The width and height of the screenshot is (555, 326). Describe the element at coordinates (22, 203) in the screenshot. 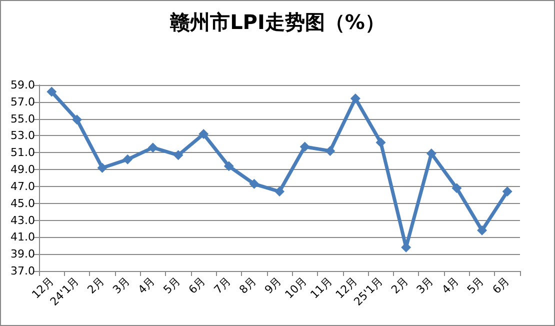

I see `y-tick-label: 45.0` at that location.